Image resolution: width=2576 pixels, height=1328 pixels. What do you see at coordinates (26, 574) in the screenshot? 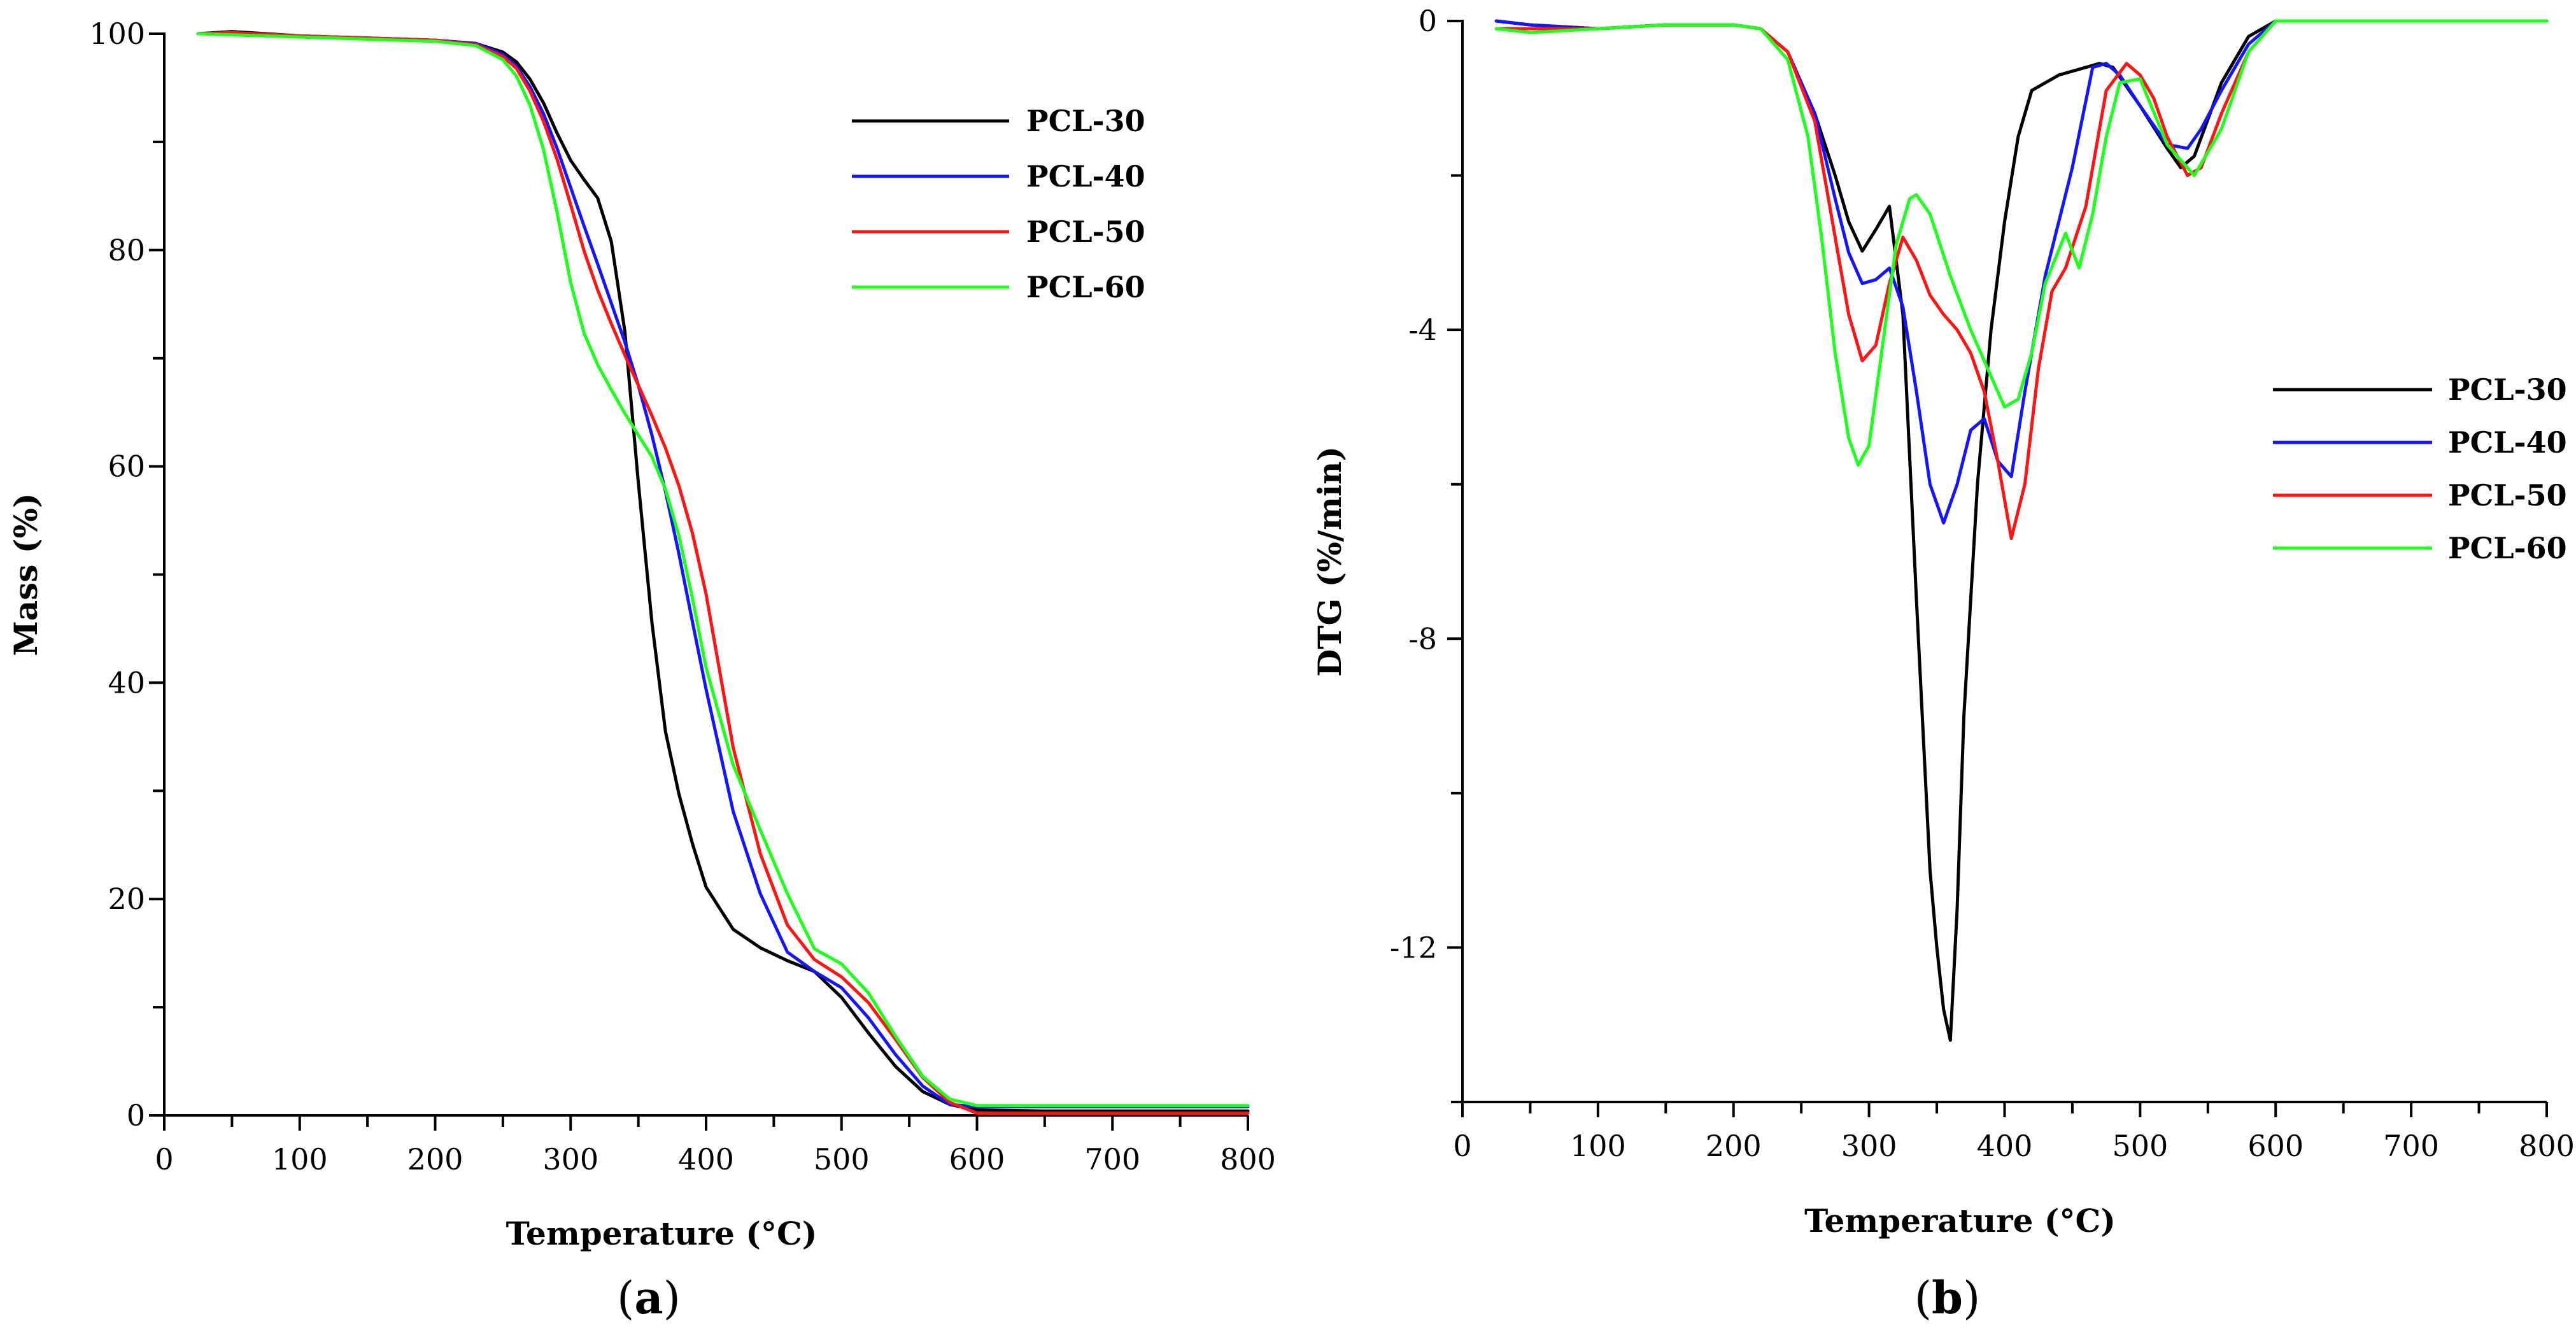
I see `panel-a-y-axis-label: Mass (%)` at bounding box center [26, 574].